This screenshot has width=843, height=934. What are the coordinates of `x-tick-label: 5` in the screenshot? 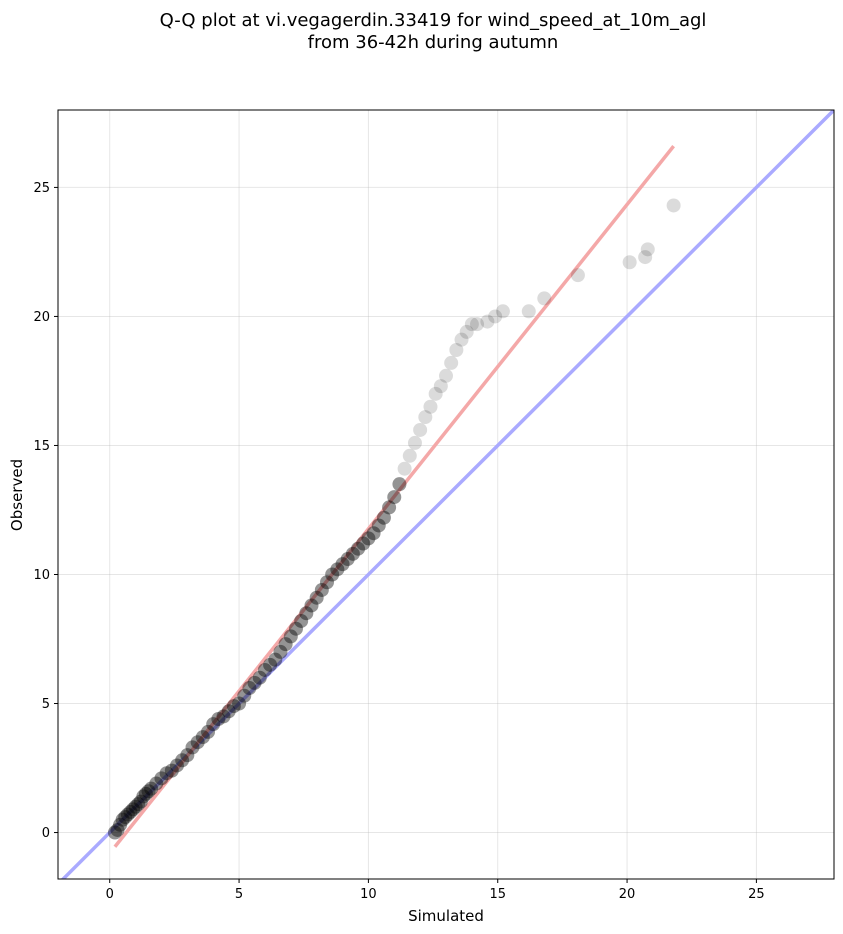 It's located at (239, 894).